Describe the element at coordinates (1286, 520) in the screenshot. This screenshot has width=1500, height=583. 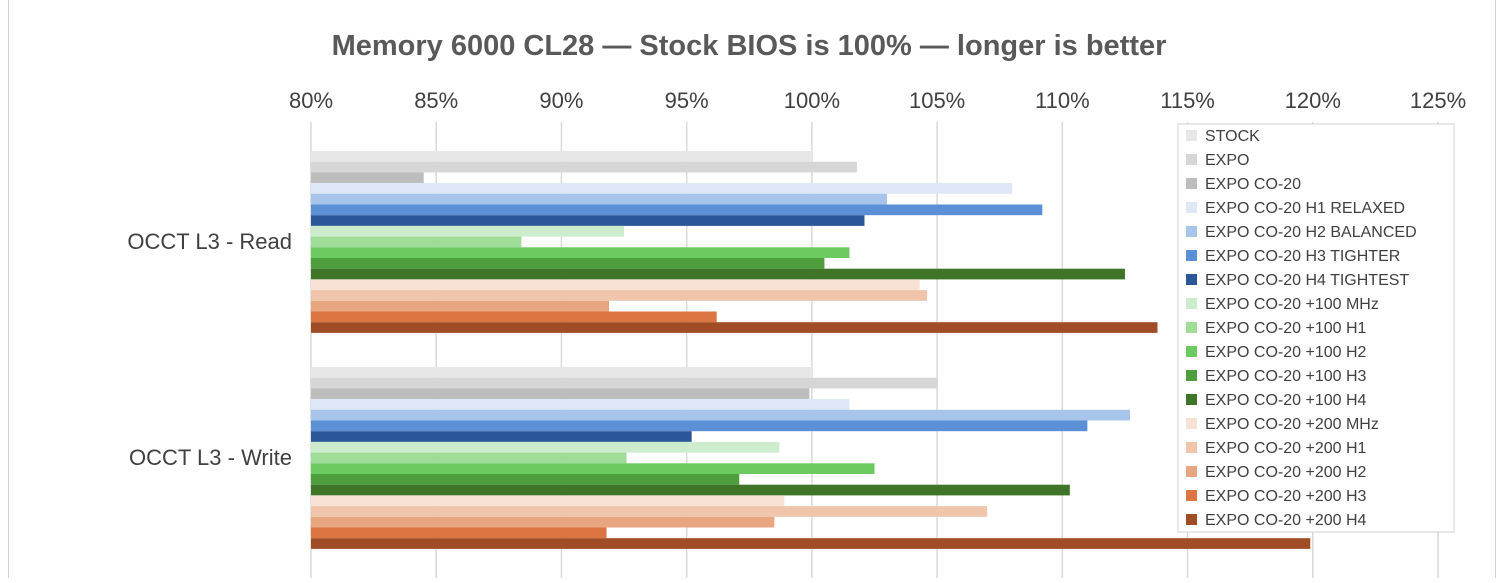
I see `legend-label: EXPO CO-20 +200 H4` at that location.